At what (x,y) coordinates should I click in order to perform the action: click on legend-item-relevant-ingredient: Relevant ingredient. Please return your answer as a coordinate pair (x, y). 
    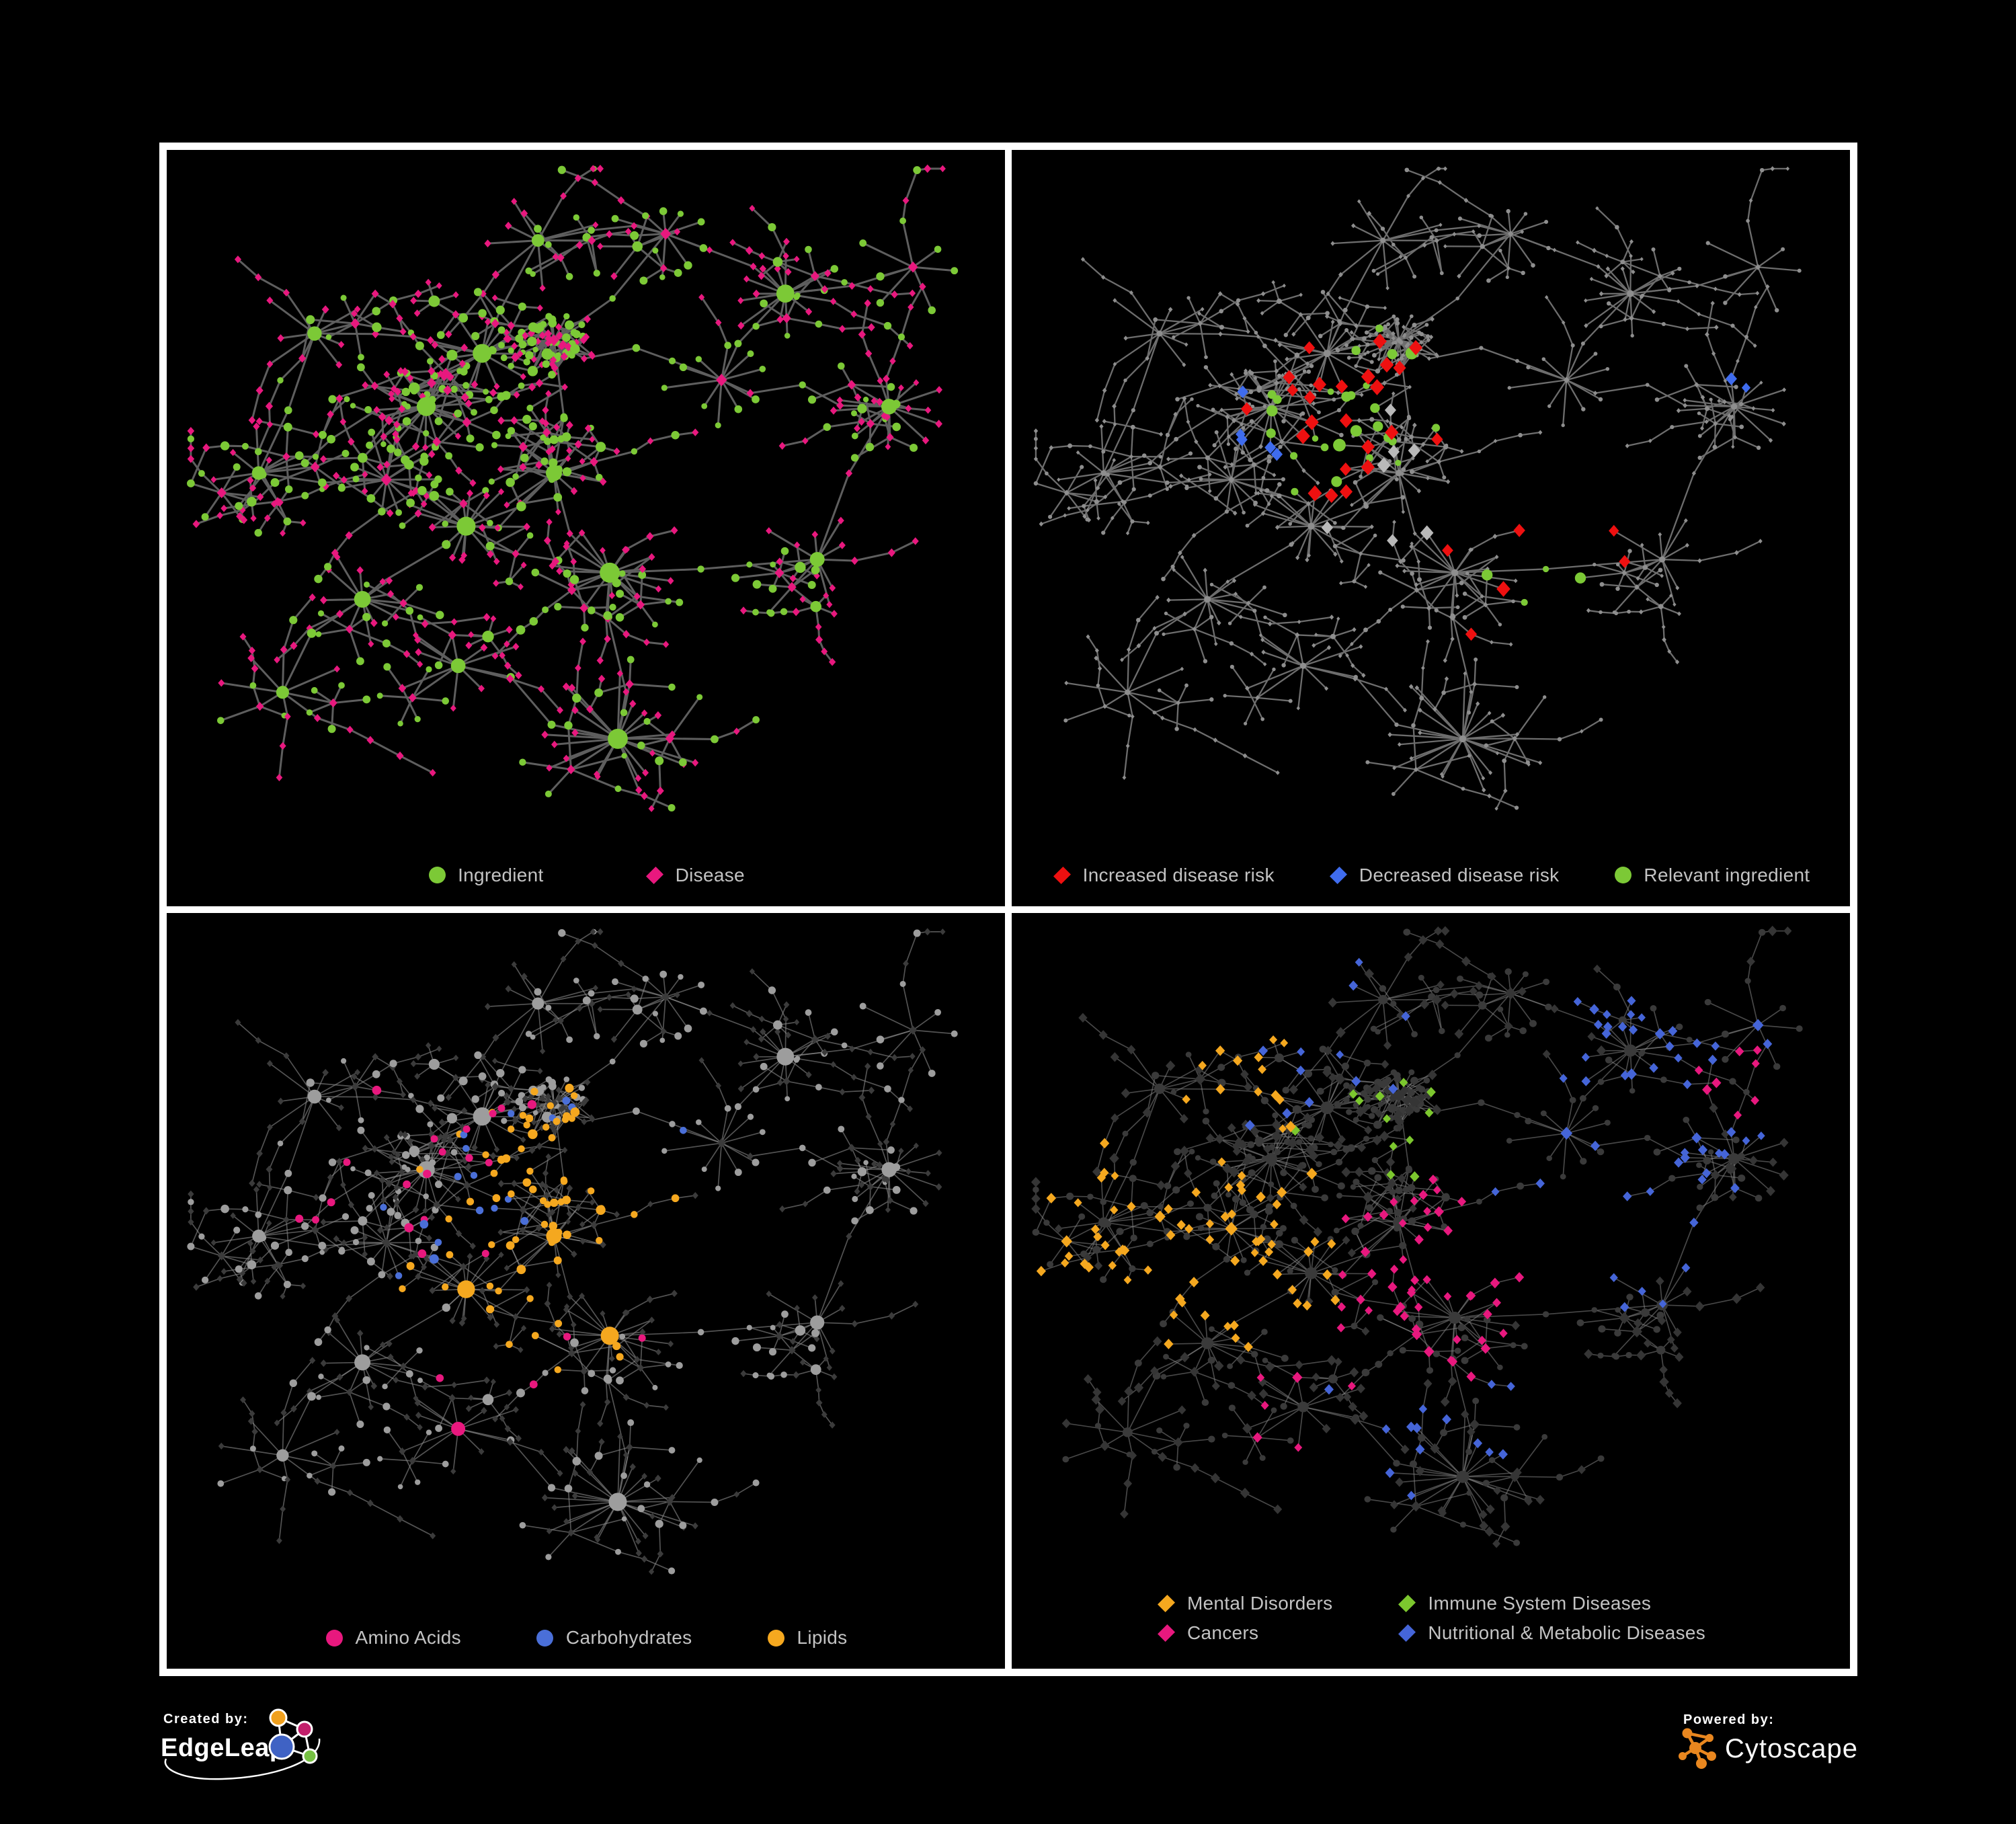
    Looking at the image, I should click on (1711, 876).